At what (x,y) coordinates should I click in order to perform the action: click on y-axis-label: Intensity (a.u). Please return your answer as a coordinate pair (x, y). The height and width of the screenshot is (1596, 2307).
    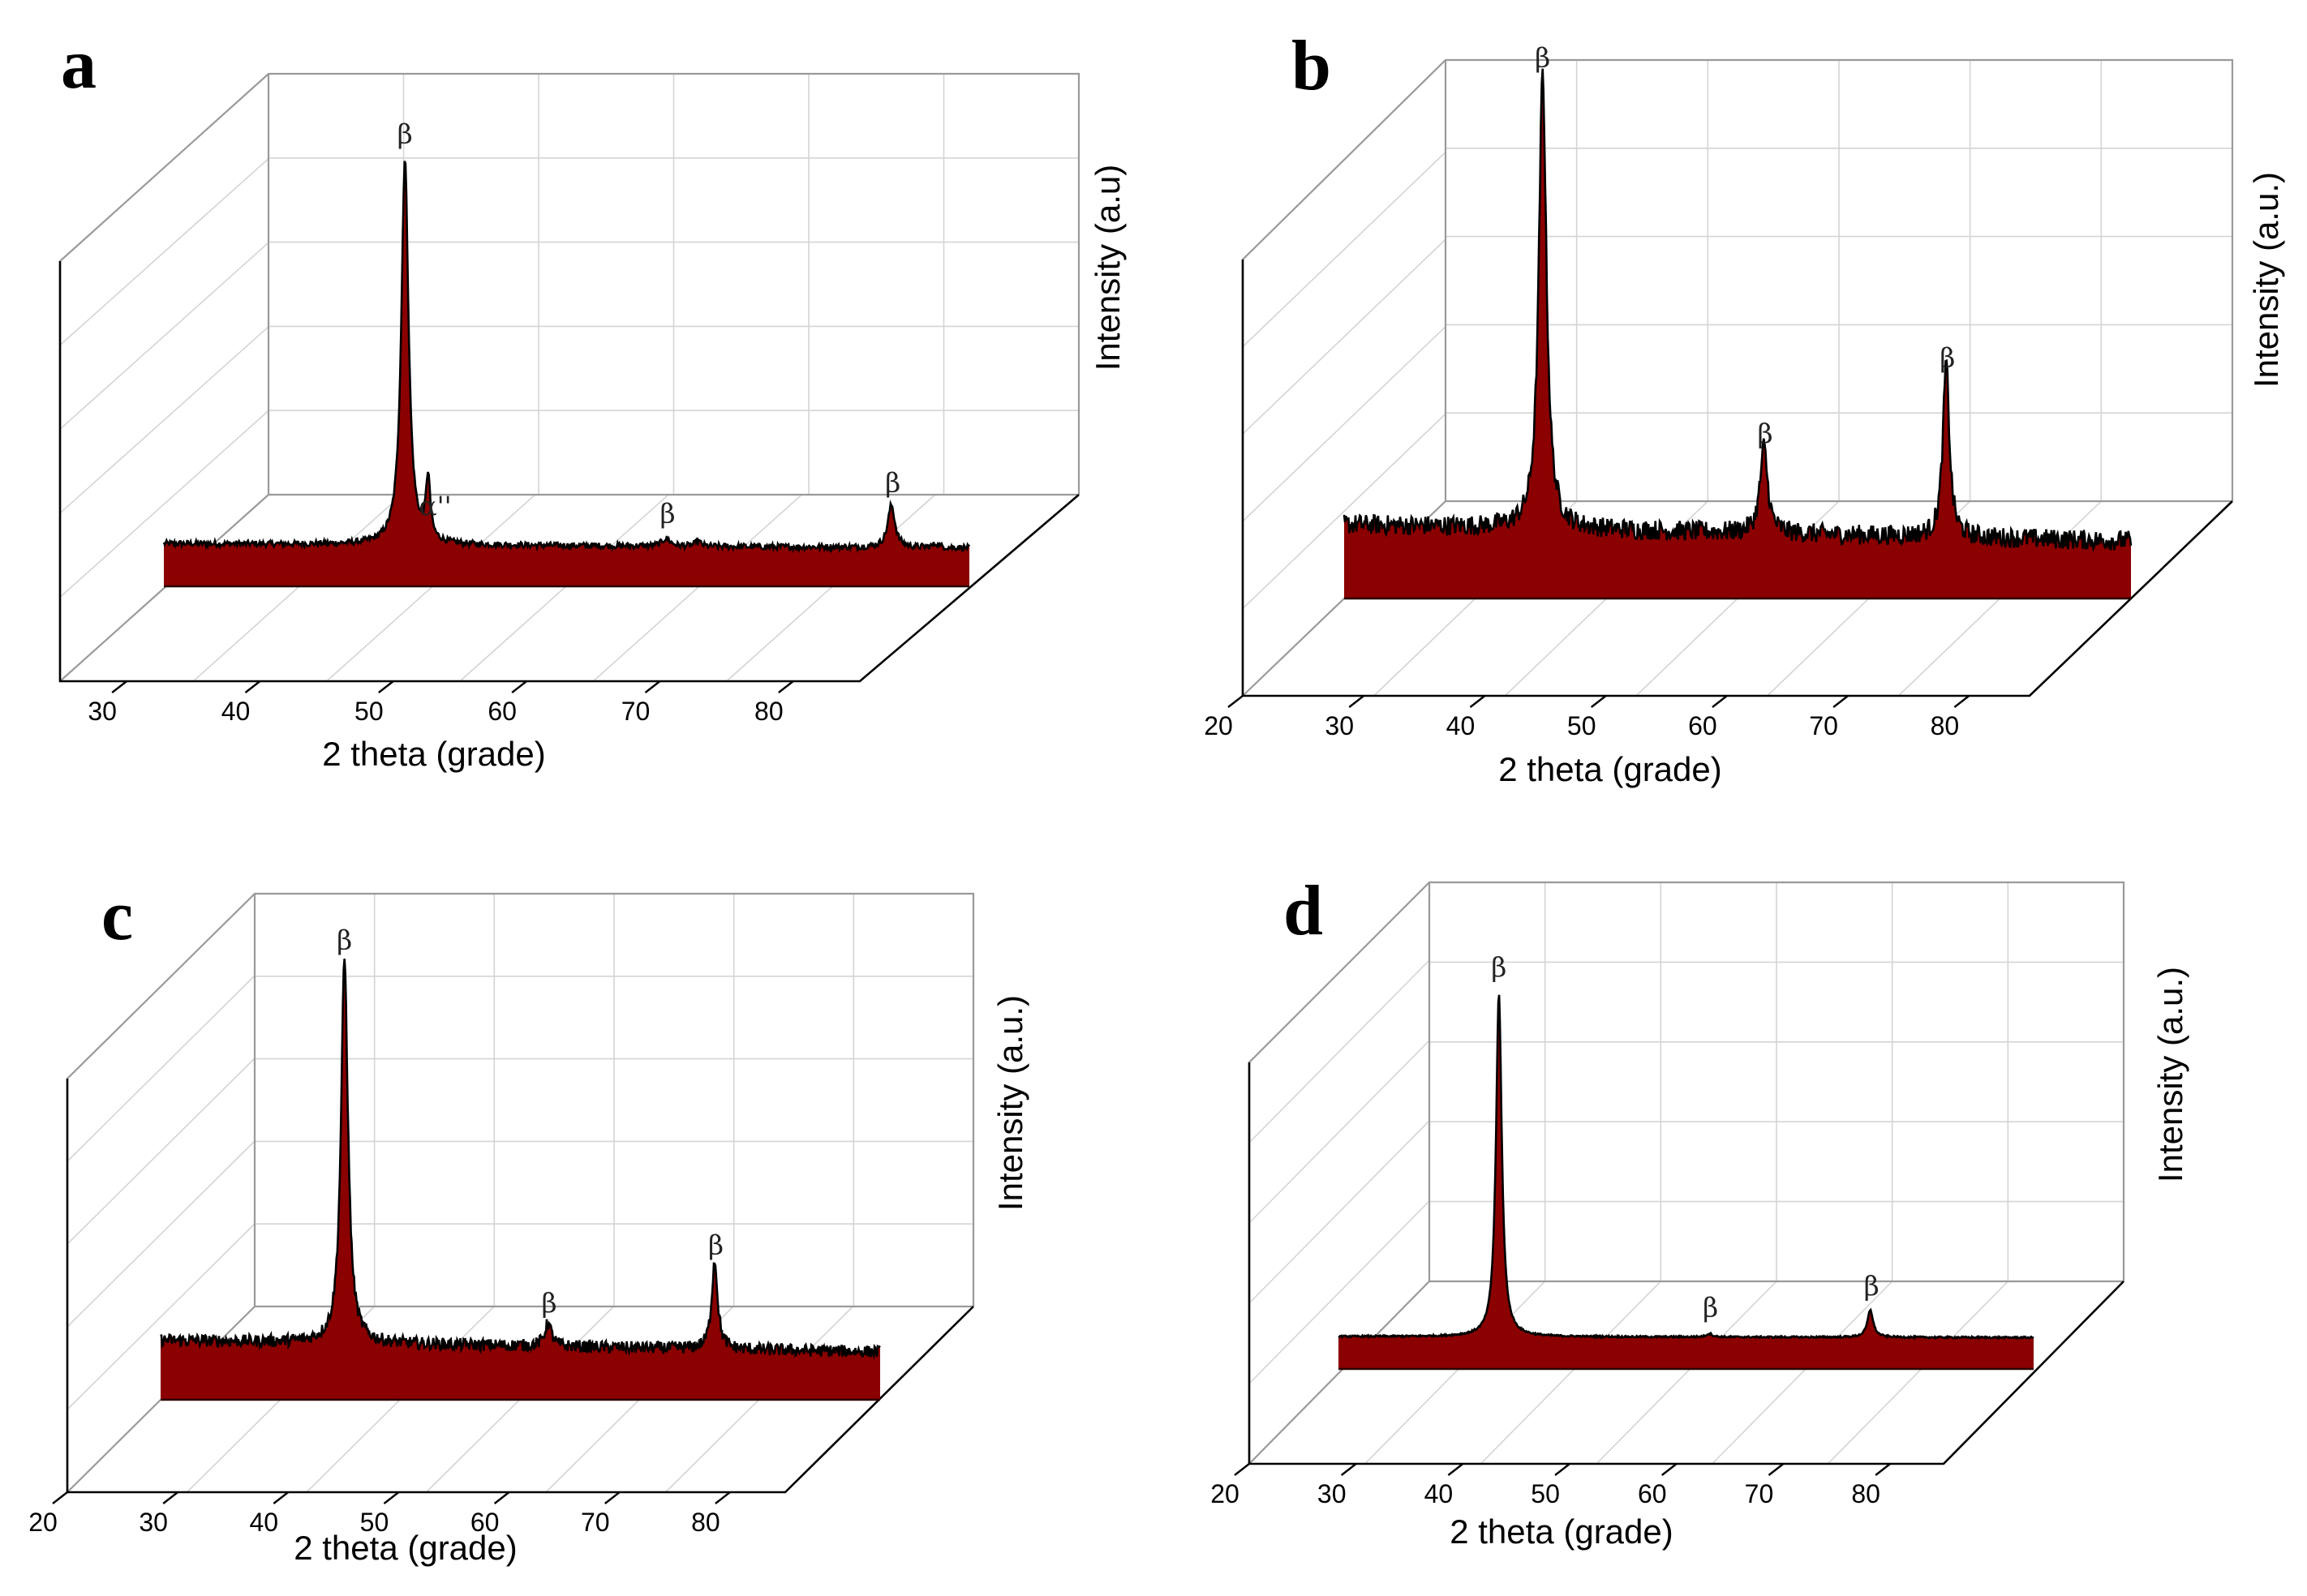
    Looking at the image, I should click on (1108, 268).